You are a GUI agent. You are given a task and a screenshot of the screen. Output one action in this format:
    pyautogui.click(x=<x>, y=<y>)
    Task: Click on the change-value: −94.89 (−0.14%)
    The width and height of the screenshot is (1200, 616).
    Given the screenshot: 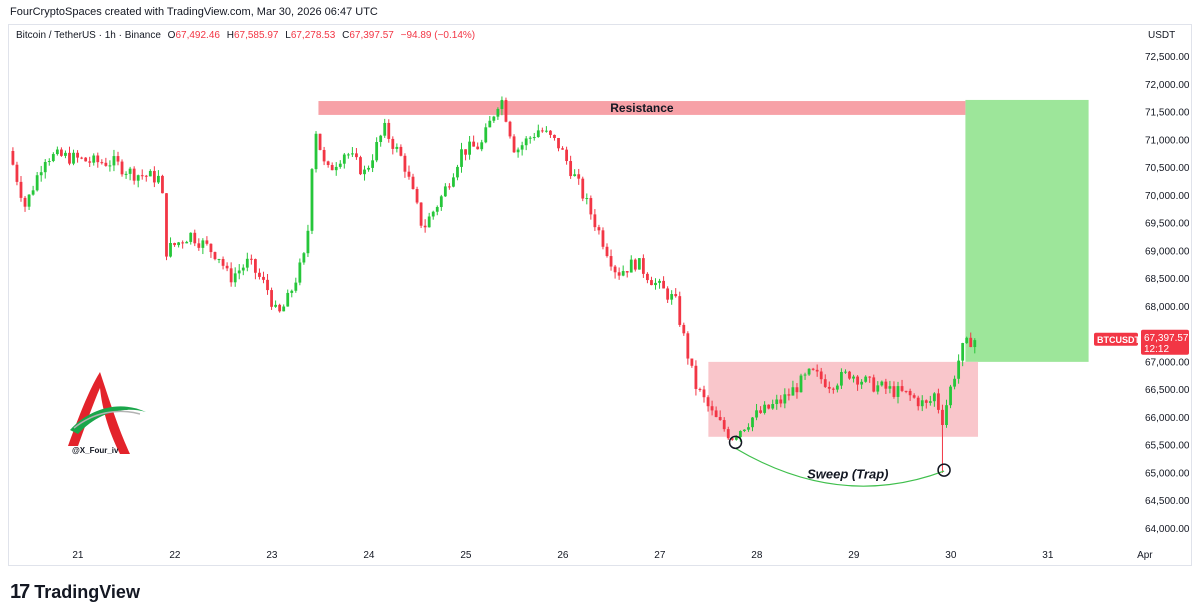 What is the action you would take?
    pyautogui.click(x=438, y=35)
    